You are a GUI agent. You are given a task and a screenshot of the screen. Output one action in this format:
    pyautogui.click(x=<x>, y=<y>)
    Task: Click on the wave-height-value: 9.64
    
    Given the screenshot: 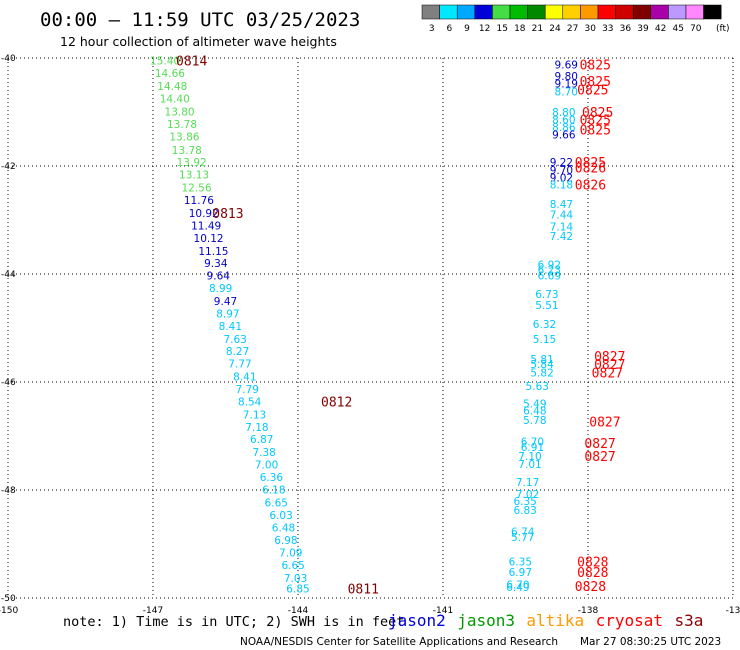 What is the action you would take?
    pyautogui.click(x=219, y=277)
    